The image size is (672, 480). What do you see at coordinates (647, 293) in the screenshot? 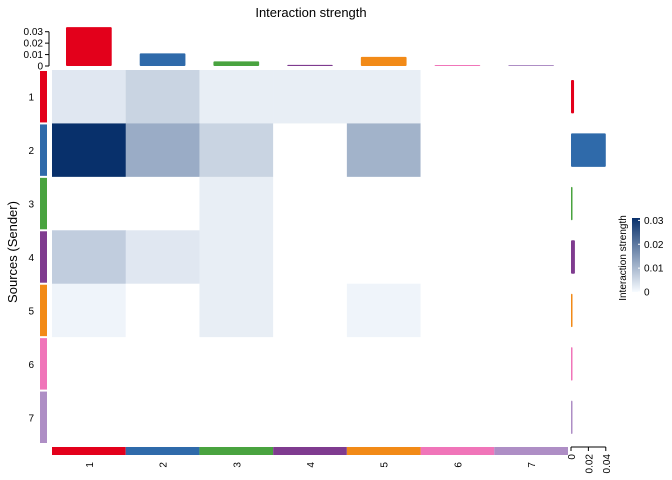
I see `legend-tick-label: 0` at bounding box center [647, 293].